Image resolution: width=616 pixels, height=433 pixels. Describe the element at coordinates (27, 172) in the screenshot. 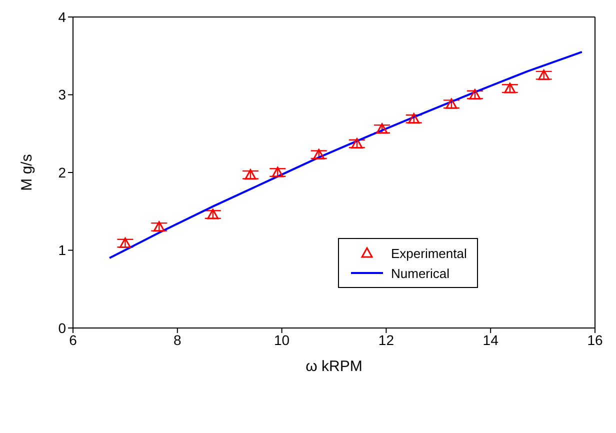

I see `y-axis-title: M g/s` at that location.